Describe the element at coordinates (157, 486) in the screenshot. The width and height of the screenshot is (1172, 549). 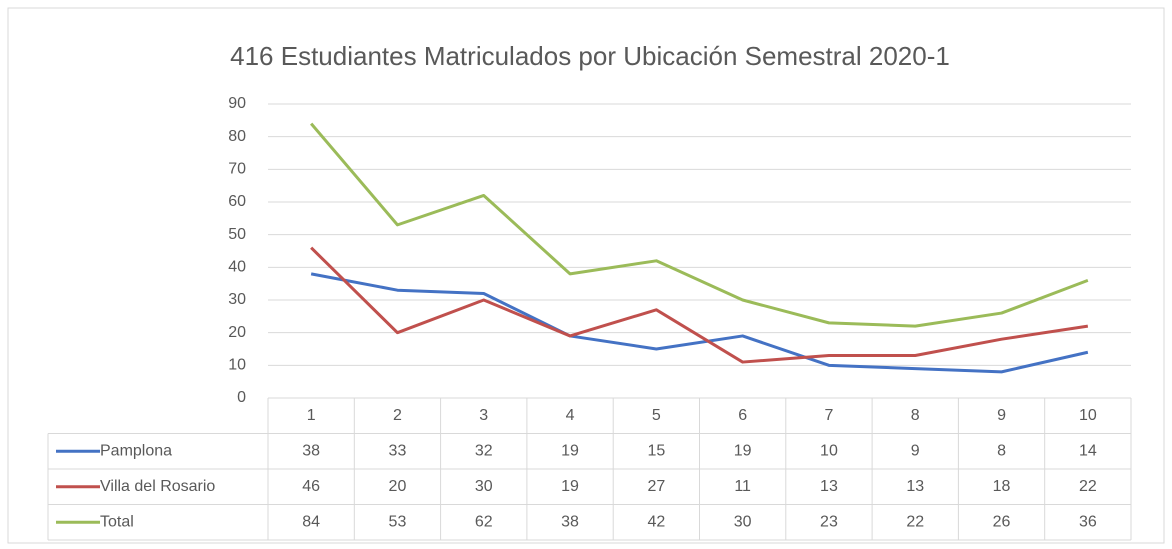
I see `legend-label: Villa del Rosario` at that location.